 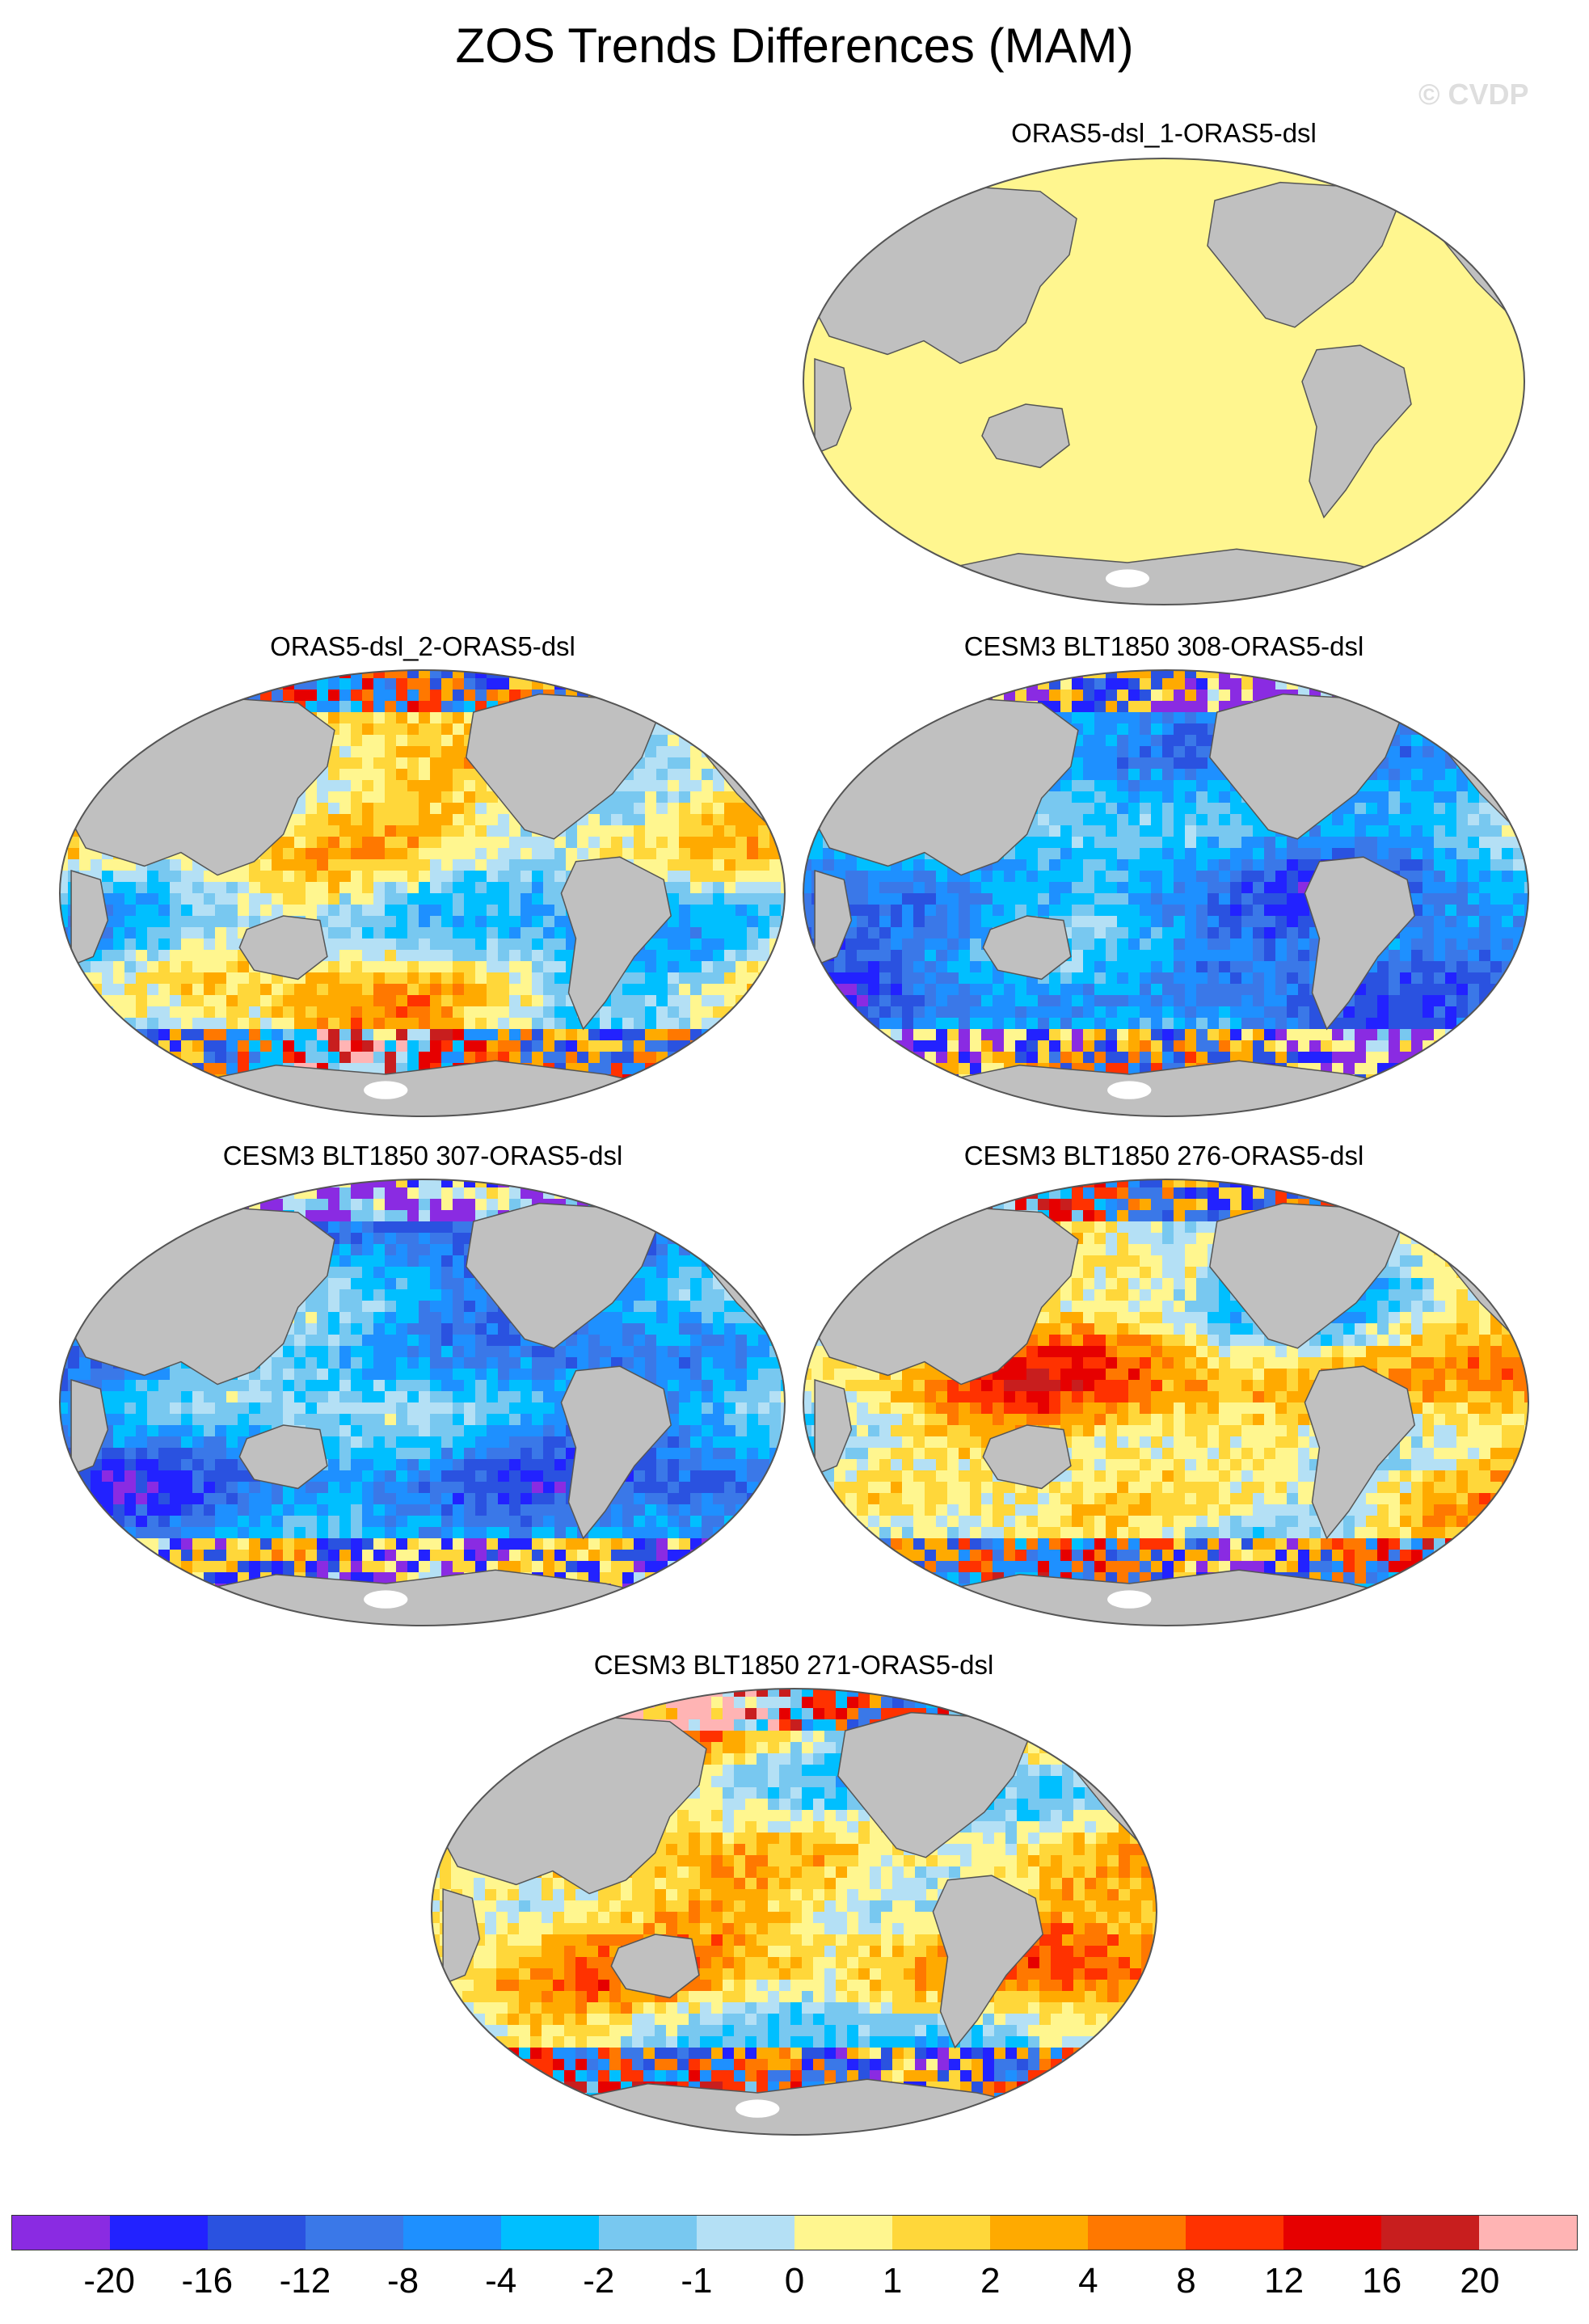 I want to click on colorbar-tick-label: -1, so click(x=697, y=2281).